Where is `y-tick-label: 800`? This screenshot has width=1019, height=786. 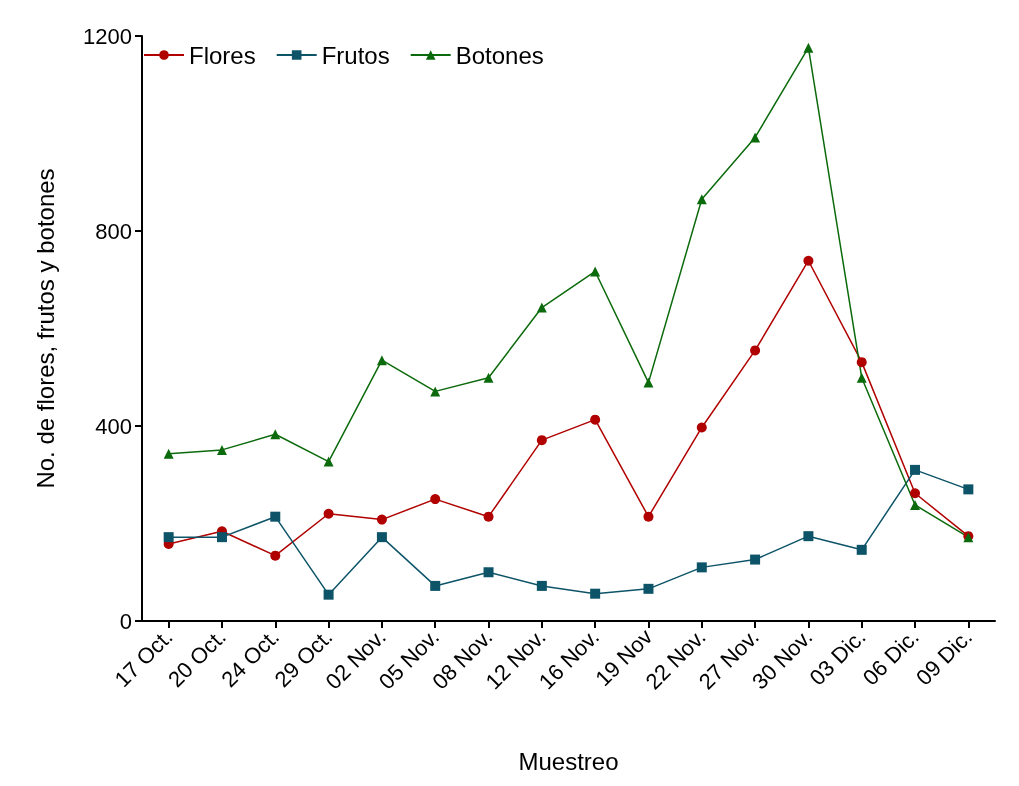
y-tick-label: 800 is located at coordinates (113, 231).